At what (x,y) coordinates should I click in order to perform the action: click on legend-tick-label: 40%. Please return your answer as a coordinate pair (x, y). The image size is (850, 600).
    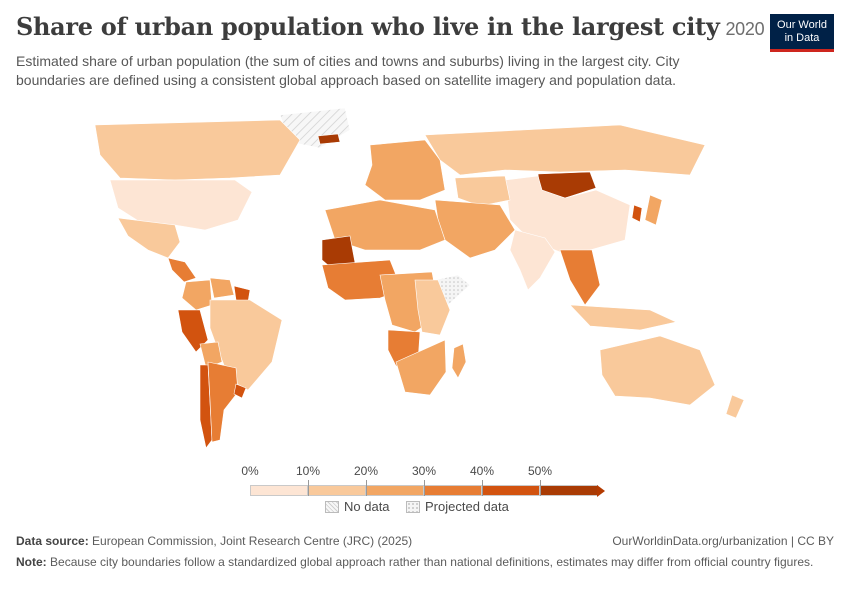
    Looking at the image, I should click on (482, 471).